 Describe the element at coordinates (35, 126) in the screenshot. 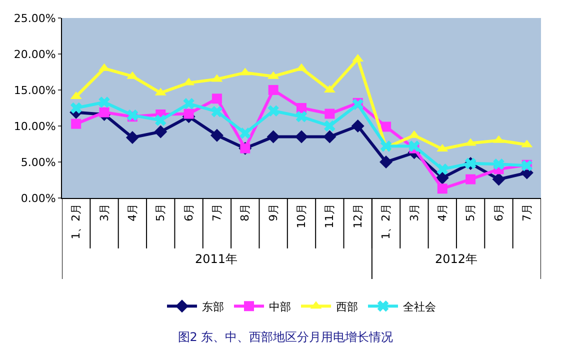

I see `y-tick-label: 10.00%` at that location.